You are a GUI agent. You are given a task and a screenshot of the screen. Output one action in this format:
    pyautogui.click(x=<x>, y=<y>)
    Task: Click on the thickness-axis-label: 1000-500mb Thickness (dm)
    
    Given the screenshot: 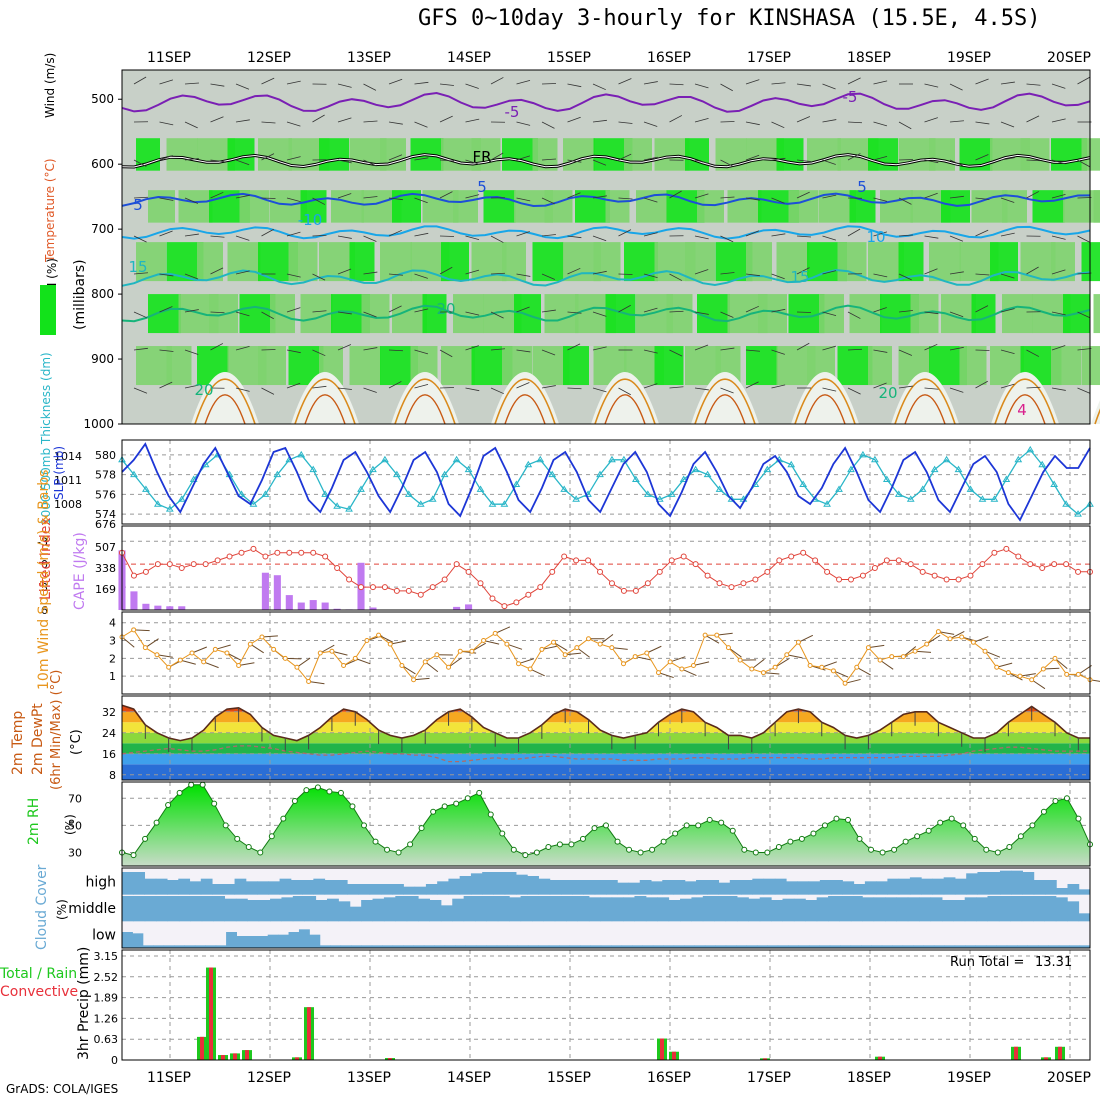 What is the action you would take?
    pyautogui.click(x=46, y=438)
    